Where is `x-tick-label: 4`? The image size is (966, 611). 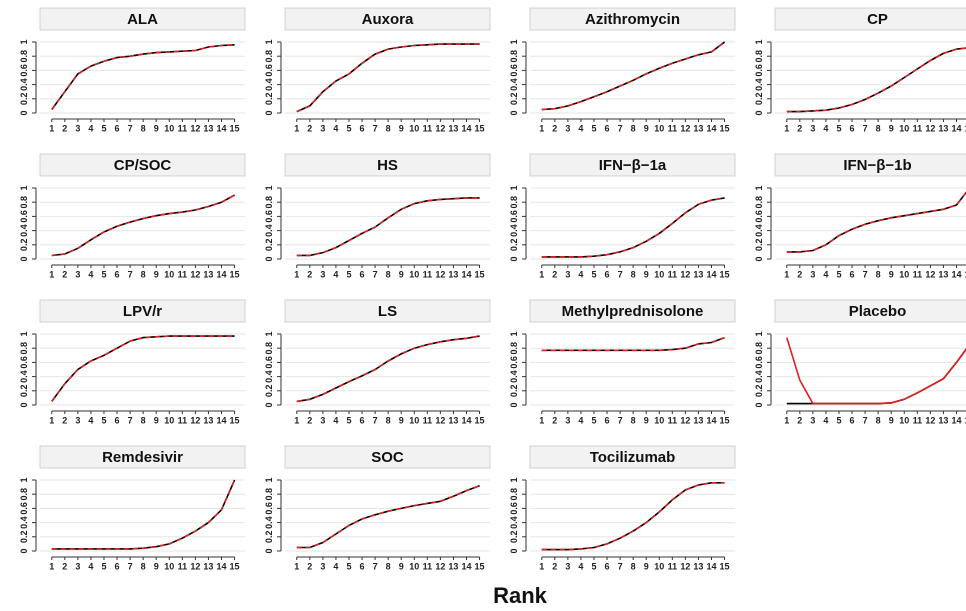 x-tick-label: 4 is located at coordinates (335, 566).